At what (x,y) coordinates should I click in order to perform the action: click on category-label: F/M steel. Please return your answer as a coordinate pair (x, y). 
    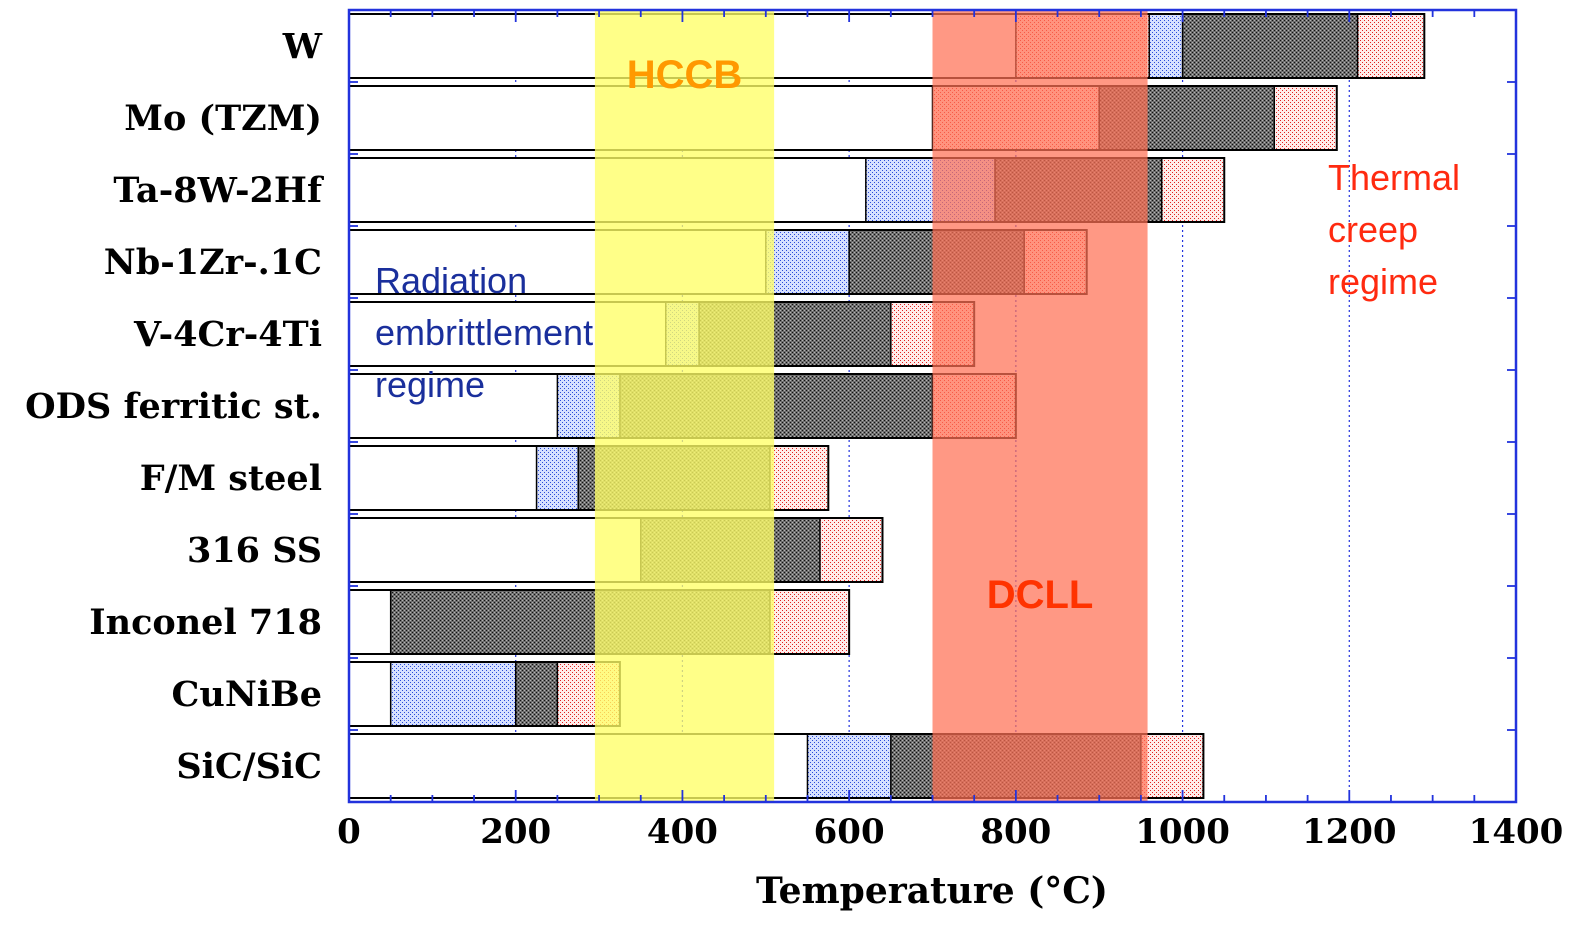
    Looking at the image, I should click on (231, 478).